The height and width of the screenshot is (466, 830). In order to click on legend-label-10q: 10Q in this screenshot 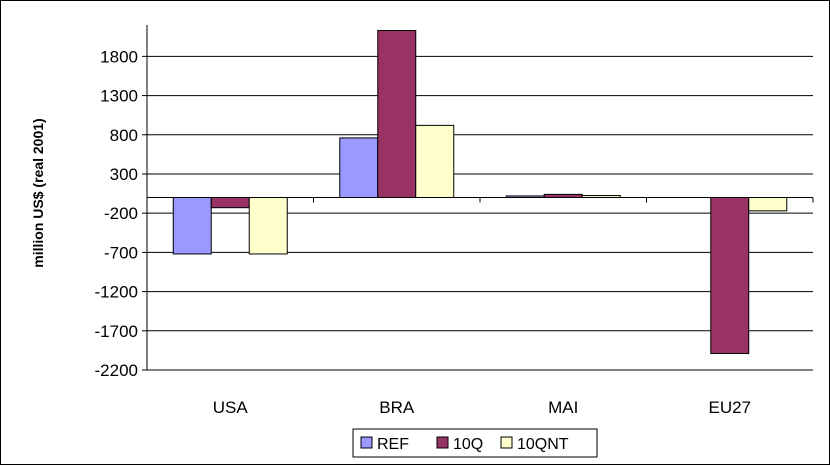, I will do `click(468, 444)`.